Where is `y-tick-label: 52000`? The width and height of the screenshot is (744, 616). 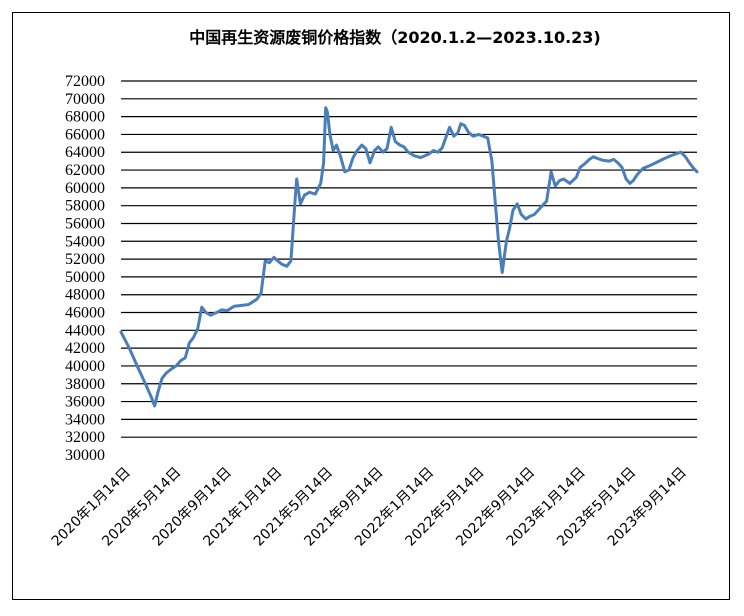 y-tick-label: 52000 is located at coordinates (85, 259).